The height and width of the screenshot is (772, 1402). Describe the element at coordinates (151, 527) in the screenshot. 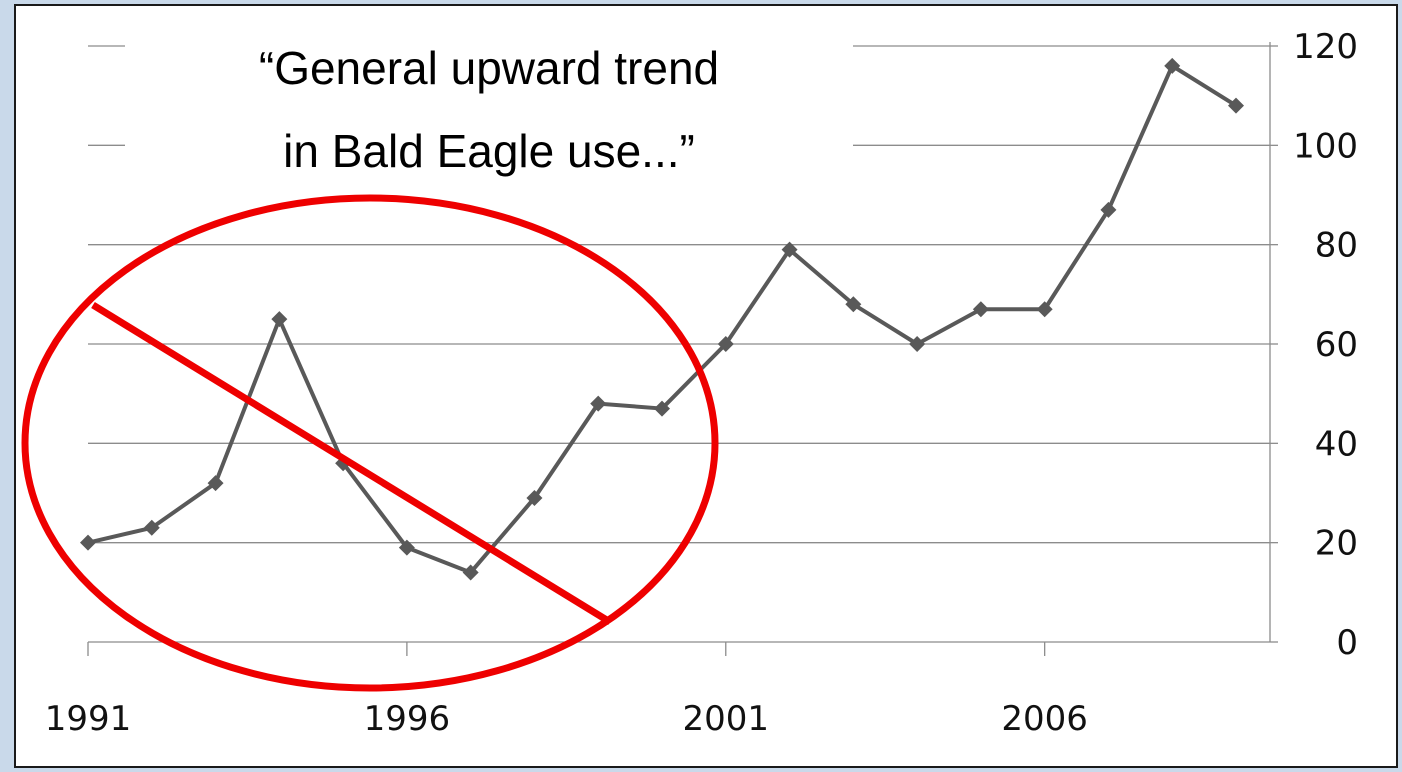

I see `data-point-1992` at that location.